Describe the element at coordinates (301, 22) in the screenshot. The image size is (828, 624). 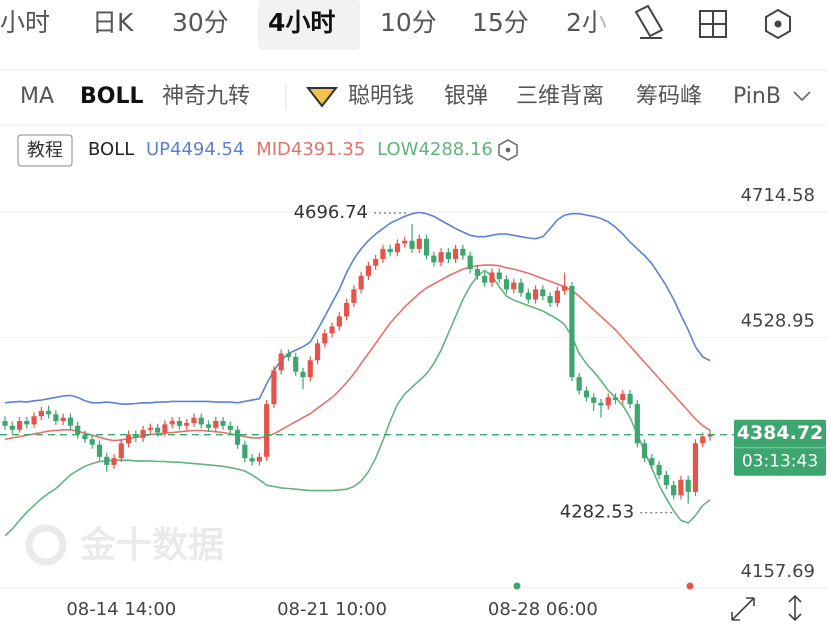
I see `tab-selected: 4小时` at that location.